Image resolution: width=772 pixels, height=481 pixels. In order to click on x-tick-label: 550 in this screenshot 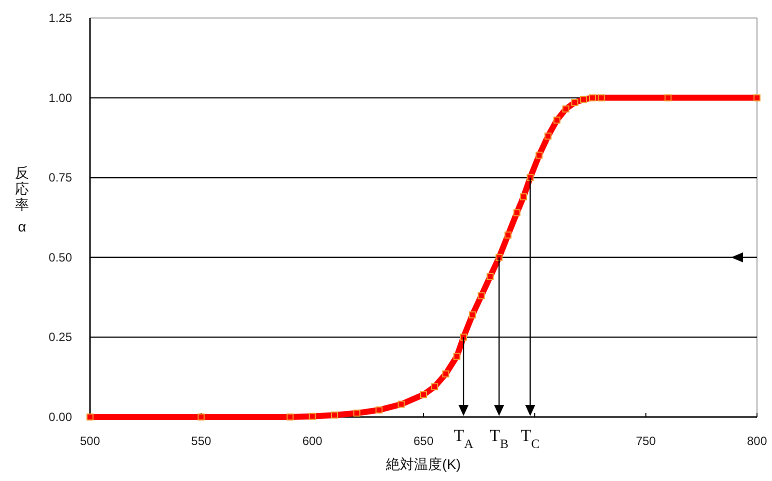, I will do `click(201, 441)`.